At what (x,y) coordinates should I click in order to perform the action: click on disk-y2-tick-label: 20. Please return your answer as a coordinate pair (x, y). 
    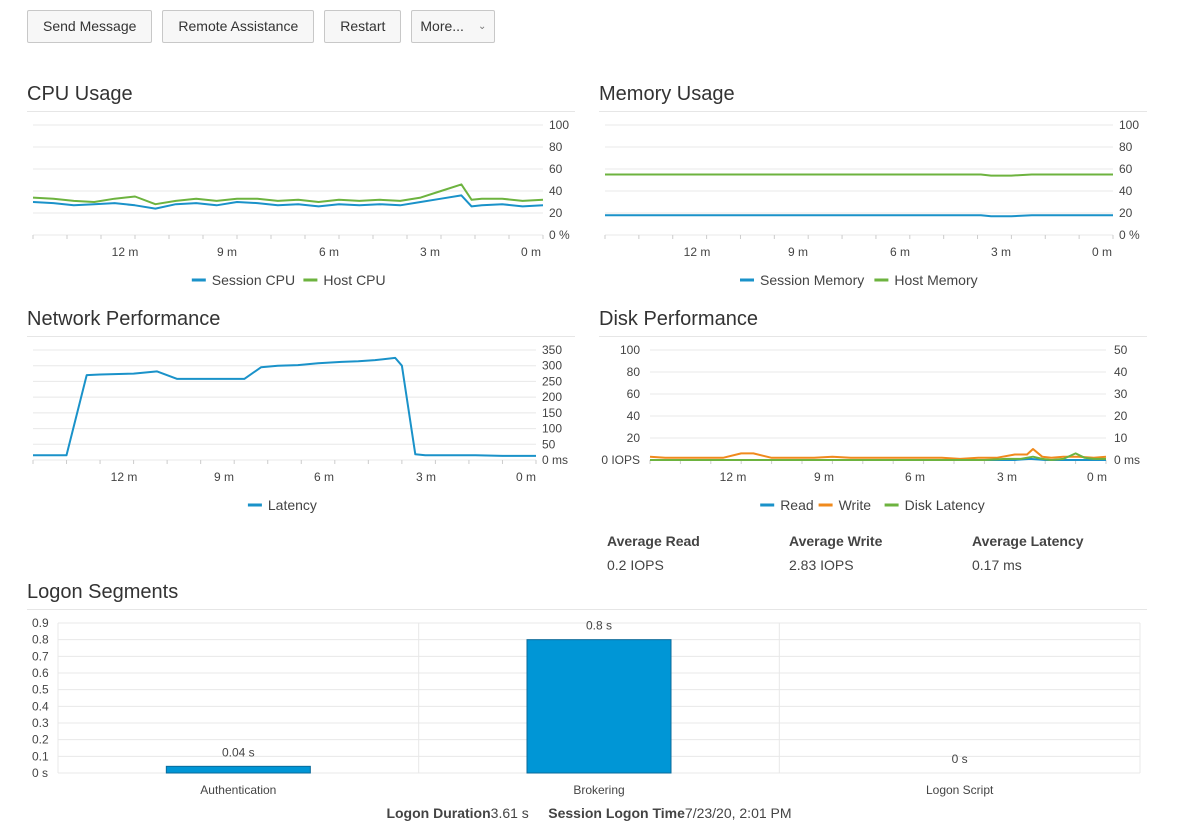
    Looking at the image, I should click on (1121, 416).